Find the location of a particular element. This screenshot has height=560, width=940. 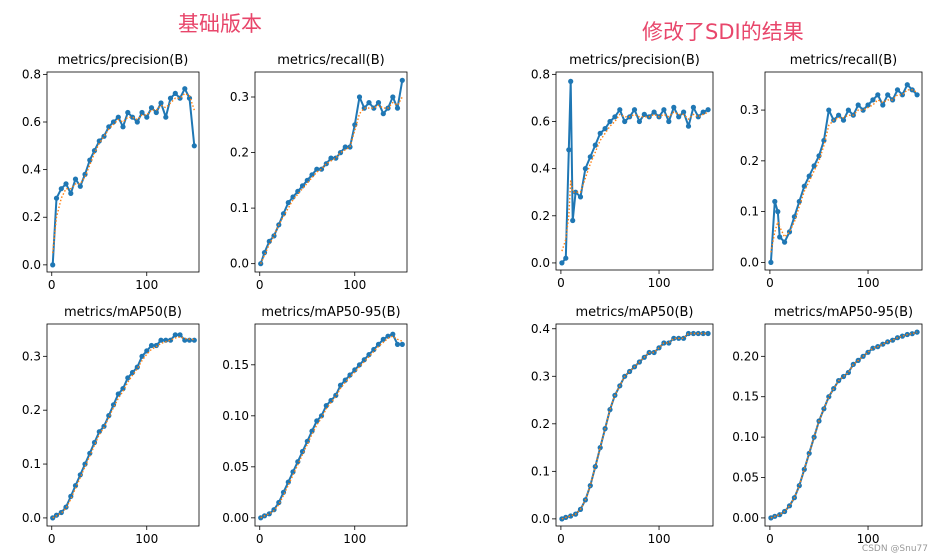

y-tick-label: 0.15 is located at coordinates (745, 397).